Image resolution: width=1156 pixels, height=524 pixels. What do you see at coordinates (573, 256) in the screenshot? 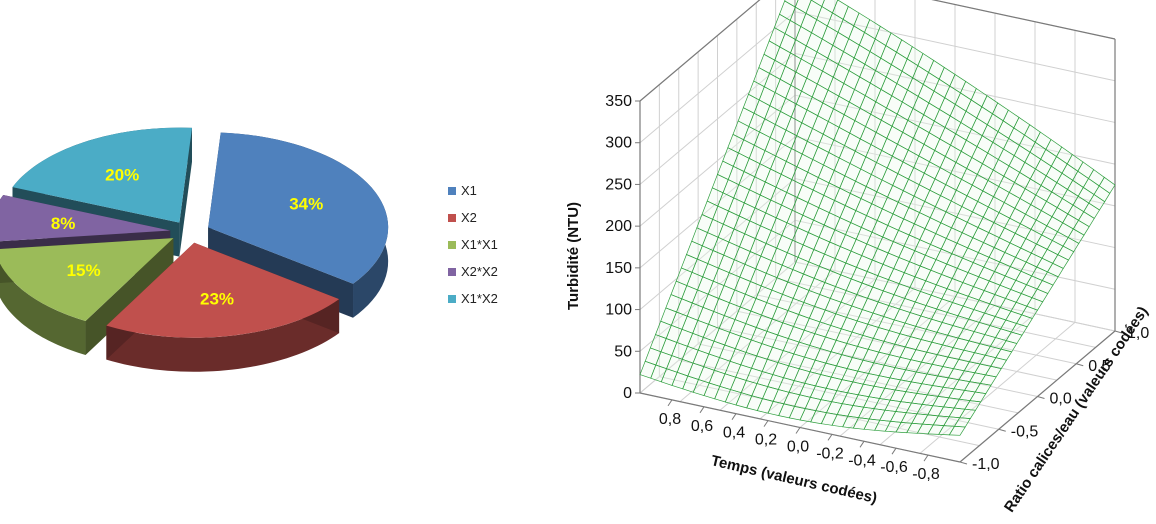
I see `z-axis-title: Turbidité (NTU)` at bounding box center [573, 256].